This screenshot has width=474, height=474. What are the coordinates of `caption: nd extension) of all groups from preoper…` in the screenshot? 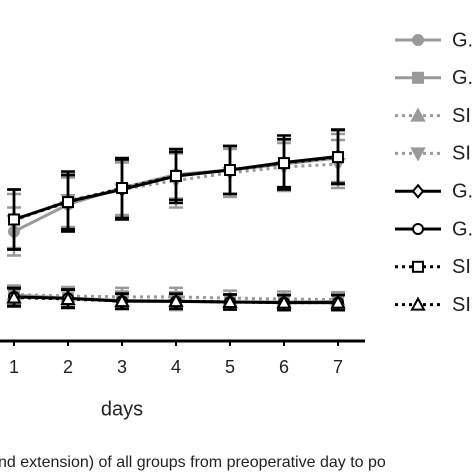 It's located at (193, 462).